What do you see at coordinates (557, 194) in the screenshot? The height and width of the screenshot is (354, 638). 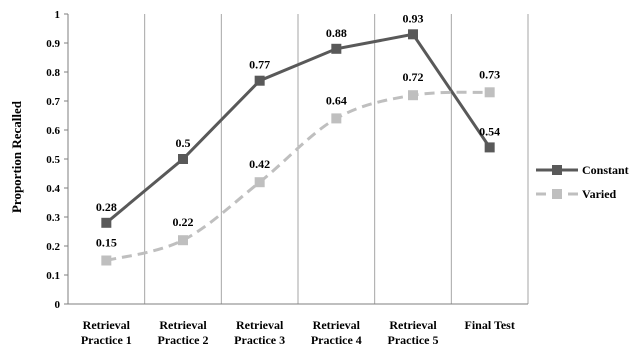 I see `legend-marker-varied` at bounding box center [557, 194].